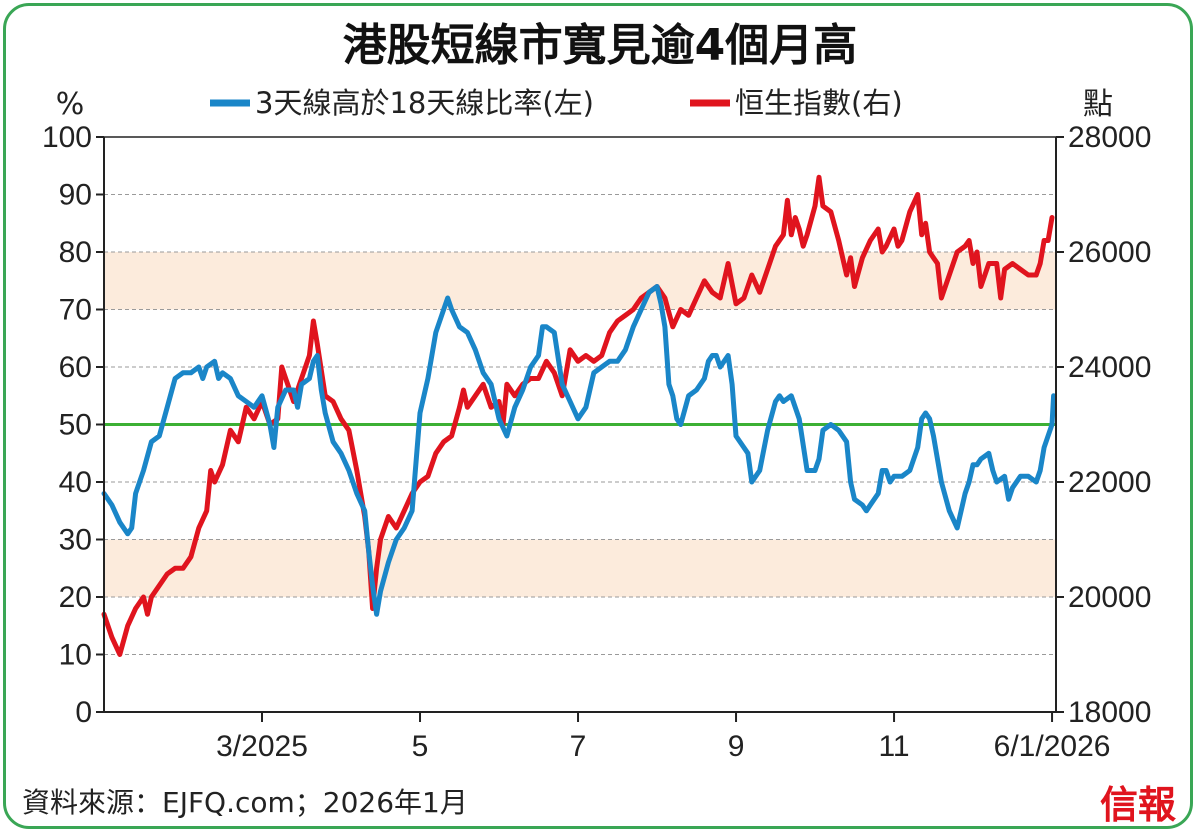  What do you see at coordinates (1052, 746) in the screenshot?
I see `x-tick-label-5: 6/1/2026` at bounding box center [1052, 746].